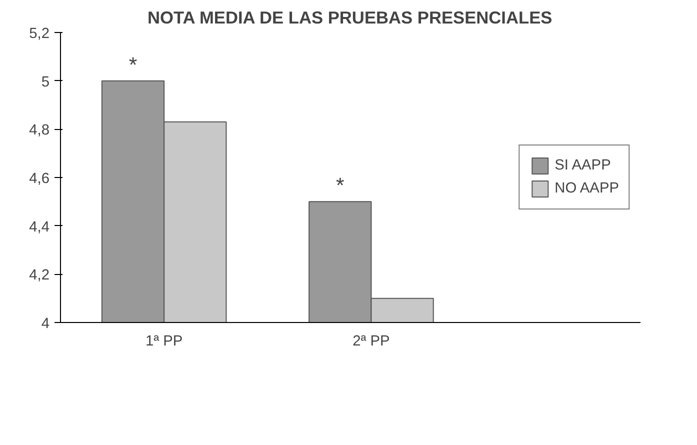 The image size is (697, 445). I want to click on chart-title: NOTA MEDIA DE LAS PRUEBAS PRESENCIALES, so click(350, 18).